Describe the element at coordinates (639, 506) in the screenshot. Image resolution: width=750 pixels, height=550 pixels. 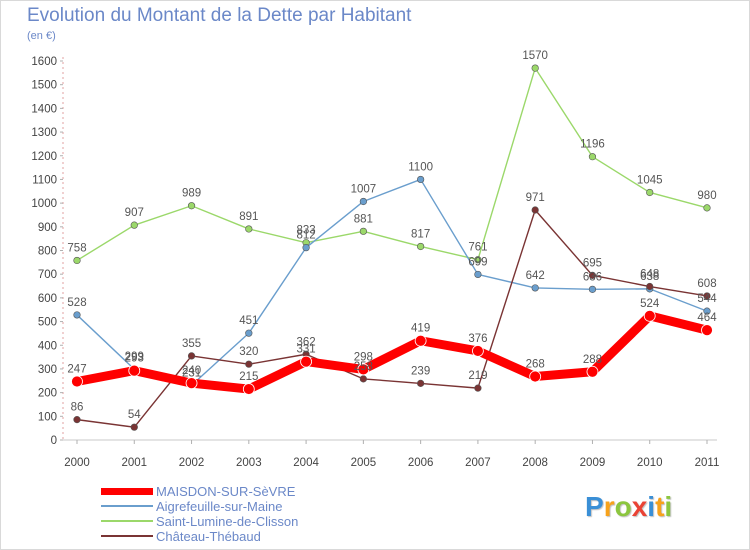
I see `logo-letter: x` at that location.